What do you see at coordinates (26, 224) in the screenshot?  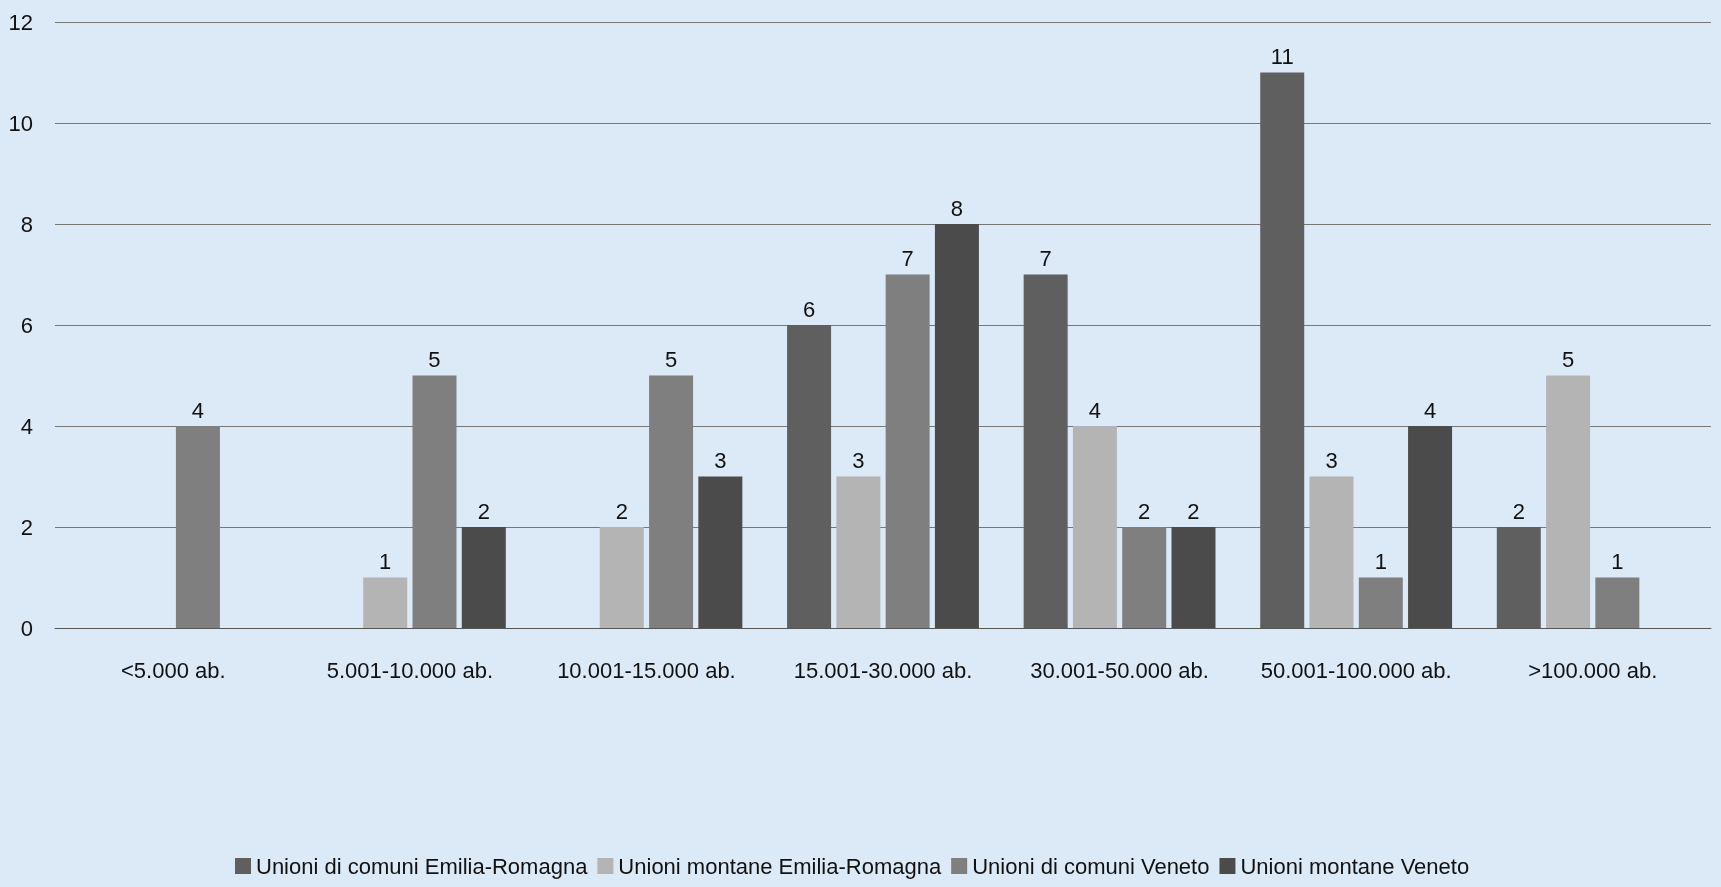 I see `y-tick-label: 8` at bounding box center [26, 224].